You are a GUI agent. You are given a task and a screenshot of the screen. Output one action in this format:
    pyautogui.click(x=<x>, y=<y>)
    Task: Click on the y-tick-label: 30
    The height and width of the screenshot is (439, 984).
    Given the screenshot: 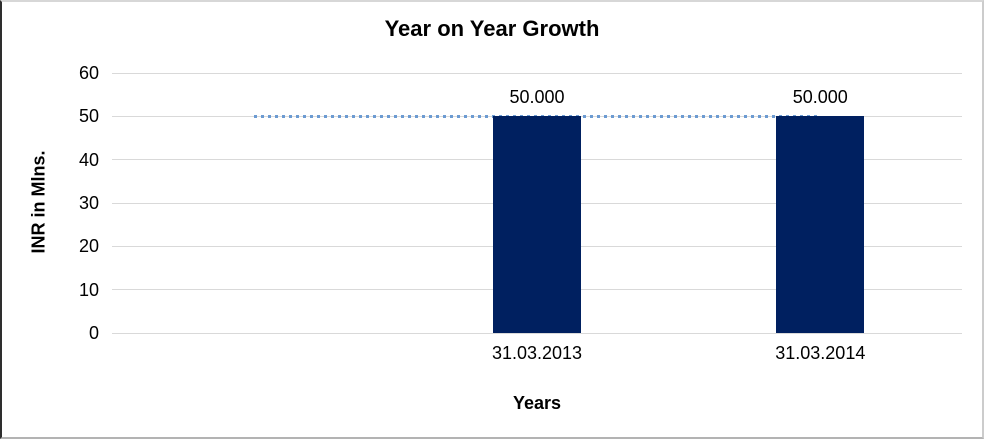 What is the action you would take?
    pyautogui.click(x=88, y=203)
    